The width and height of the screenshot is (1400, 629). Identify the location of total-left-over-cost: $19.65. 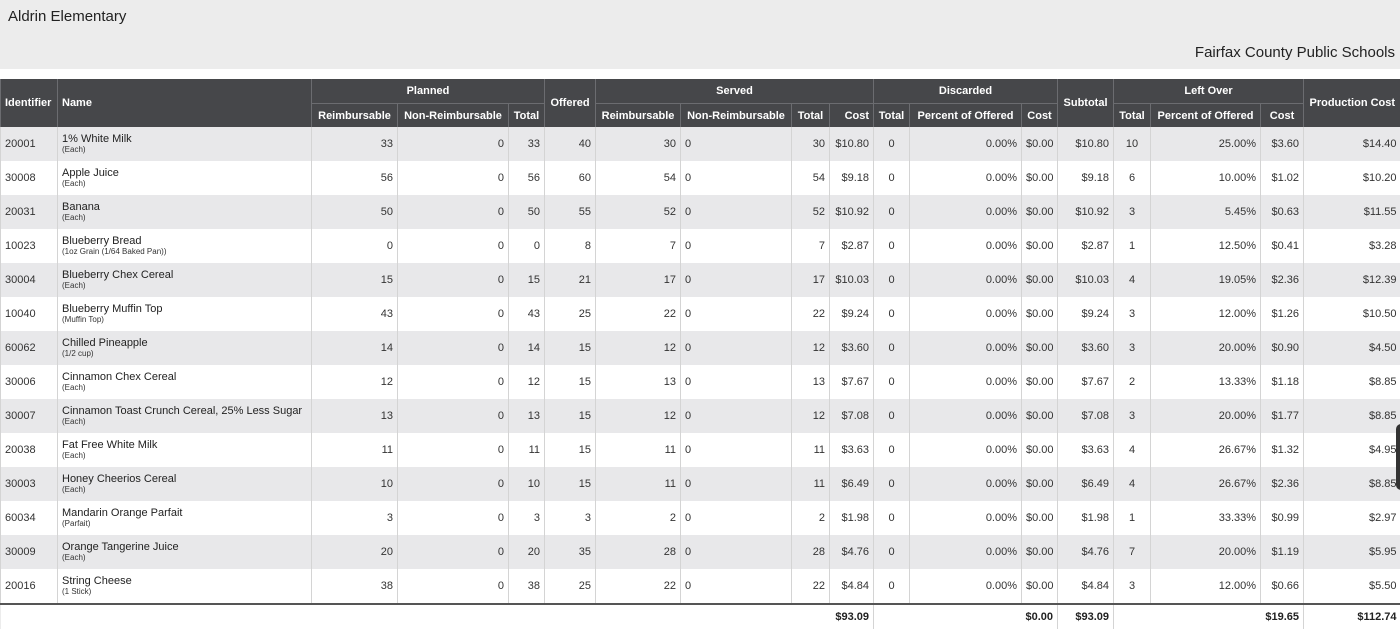
(1208, 616).